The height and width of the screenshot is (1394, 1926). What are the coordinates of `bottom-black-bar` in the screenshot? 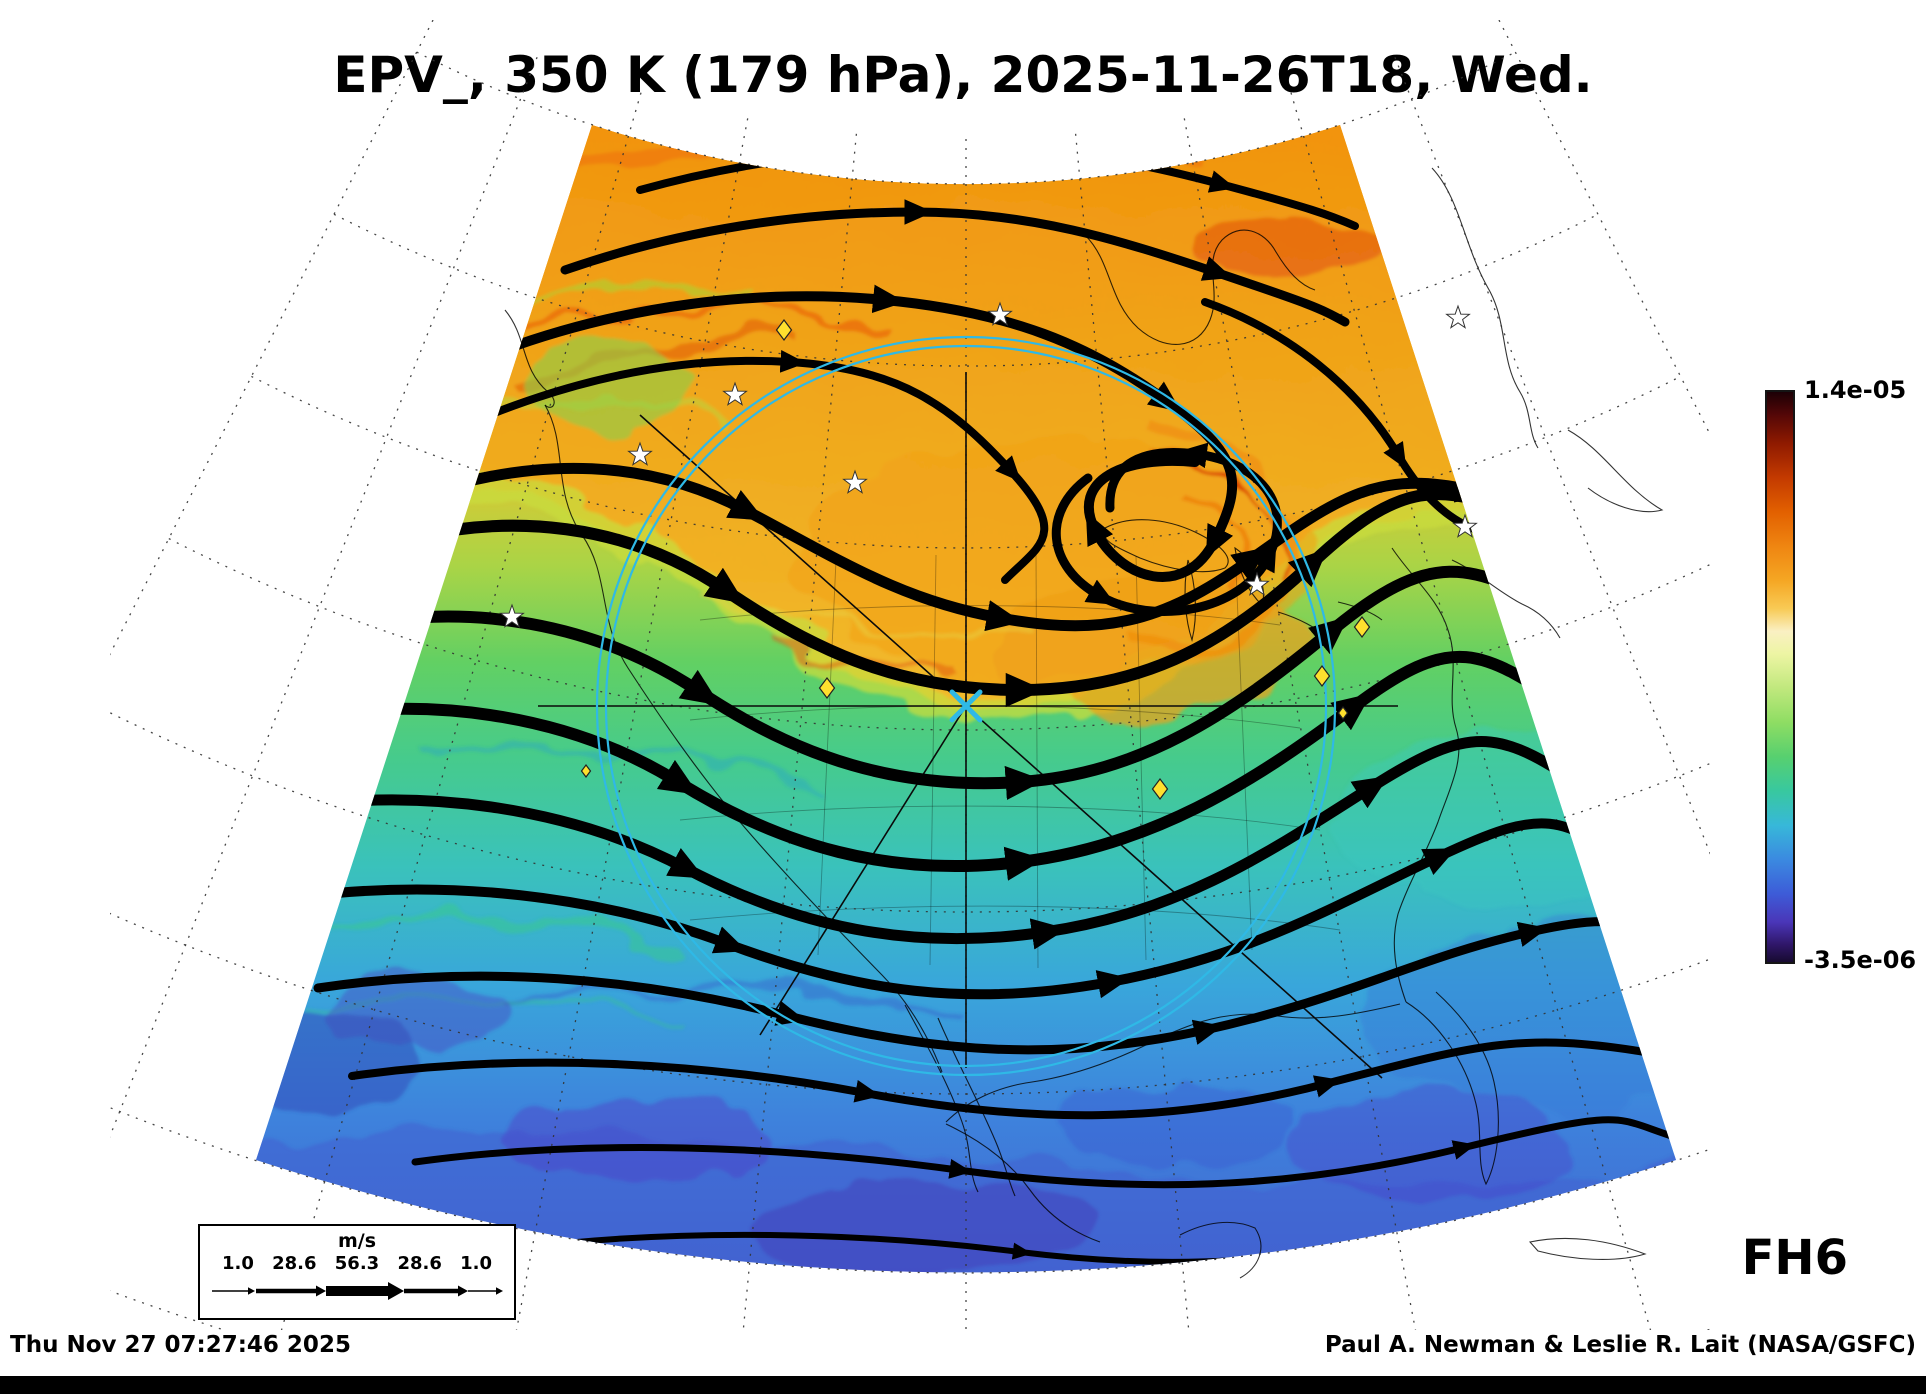 It's located at (963, 1385).